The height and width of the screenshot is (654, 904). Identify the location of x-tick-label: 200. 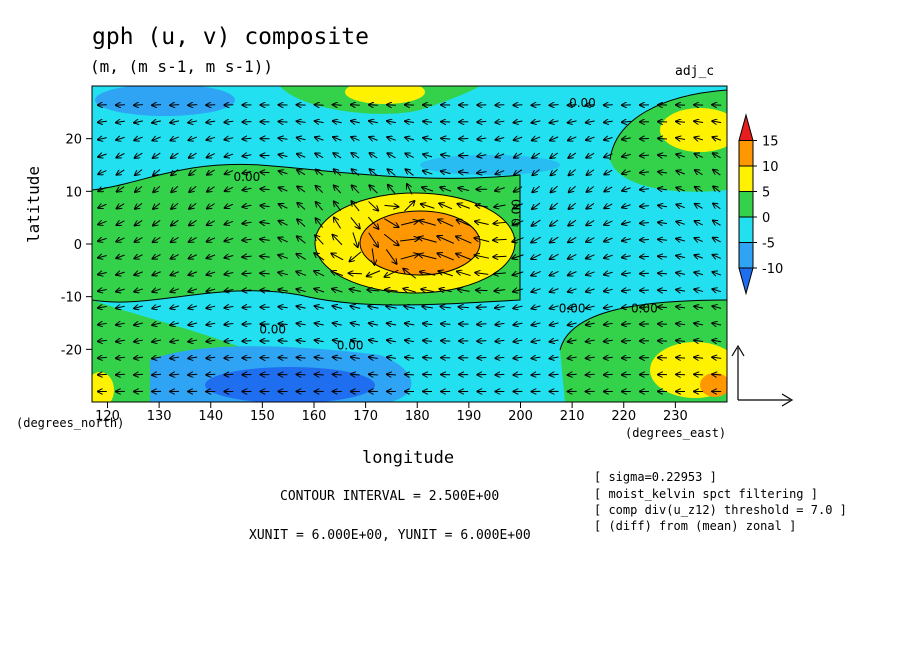
(520, 416).